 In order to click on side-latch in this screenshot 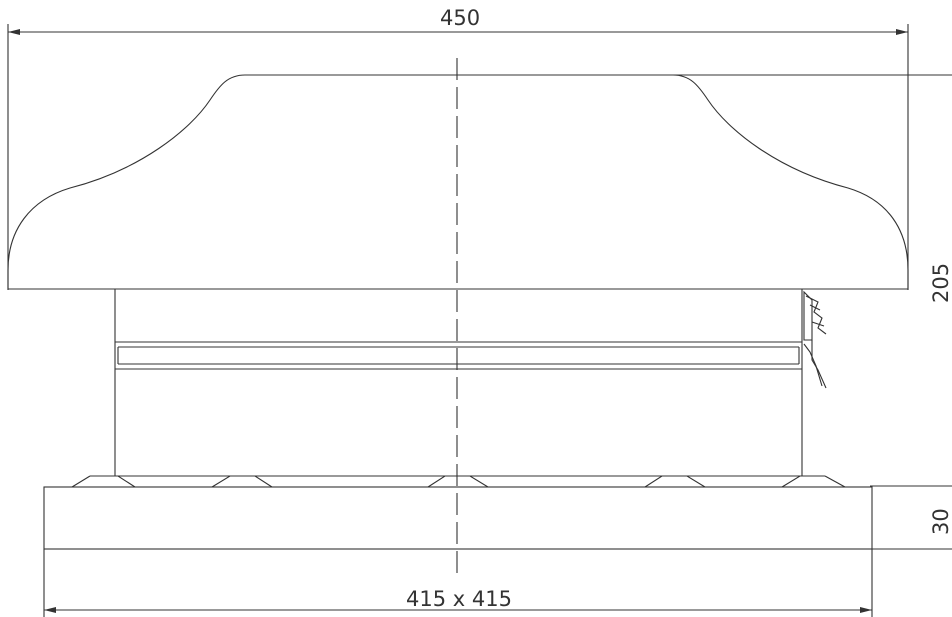, I will do `click(815, 339)`.